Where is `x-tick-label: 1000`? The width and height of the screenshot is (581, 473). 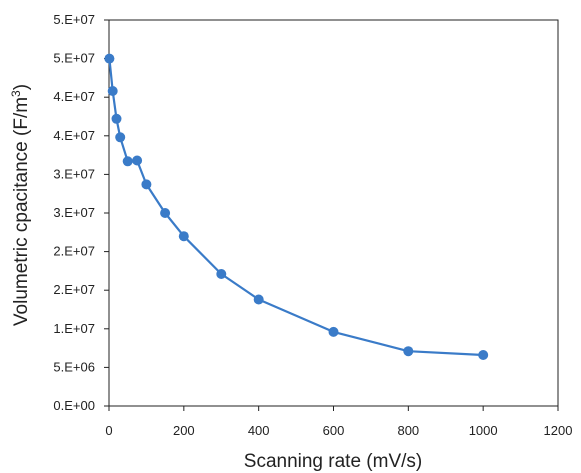 x-tick-label: 1000 is located at coordinates (483, 430).